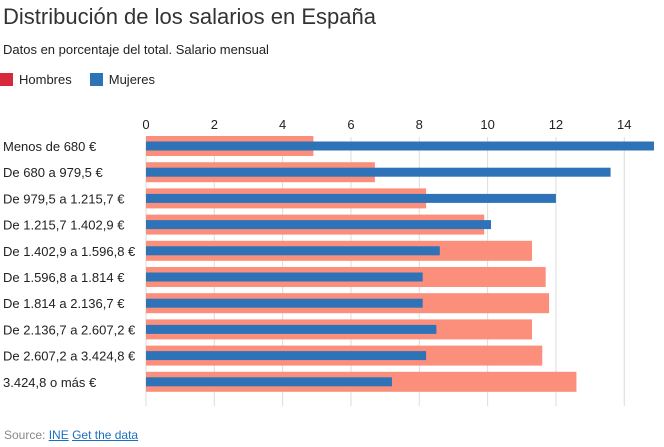 This screenshot has height=447, width=664. What do you see at coordinates (6, 79) in the screenshot?
I see `legend-swatch-hombres` at bounding box center [6, 79].